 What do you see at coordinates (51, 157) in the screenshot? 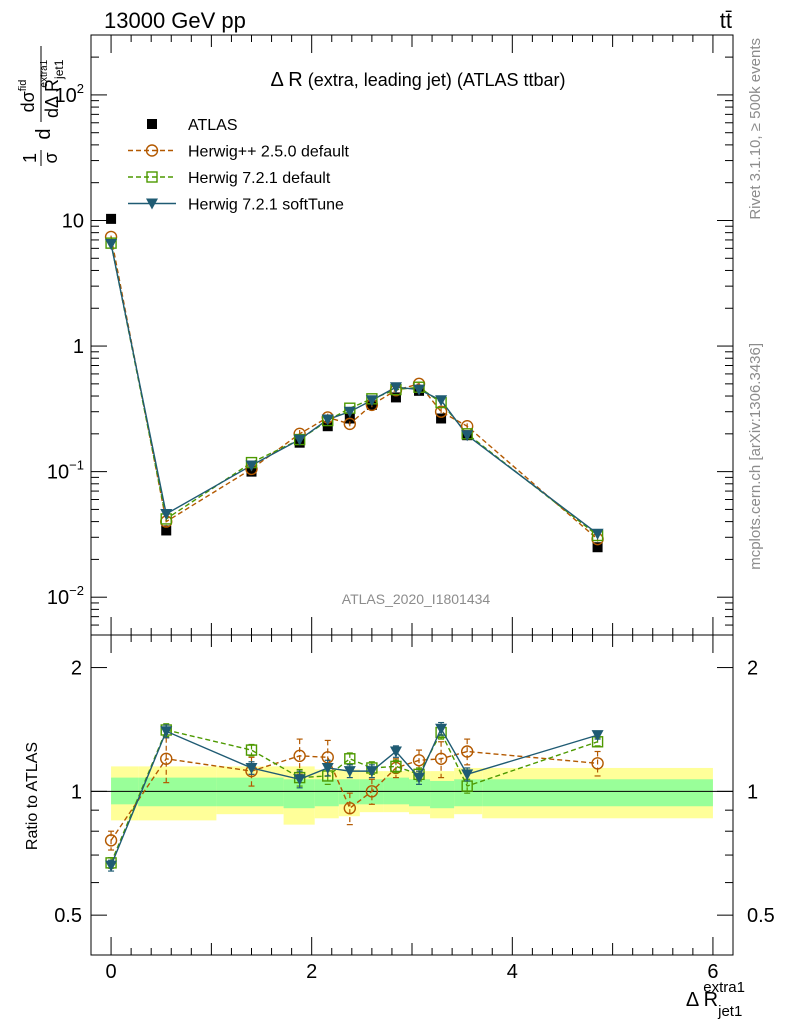
I see `y-label-frac1-den: σ` at bounding box center [51, 157].